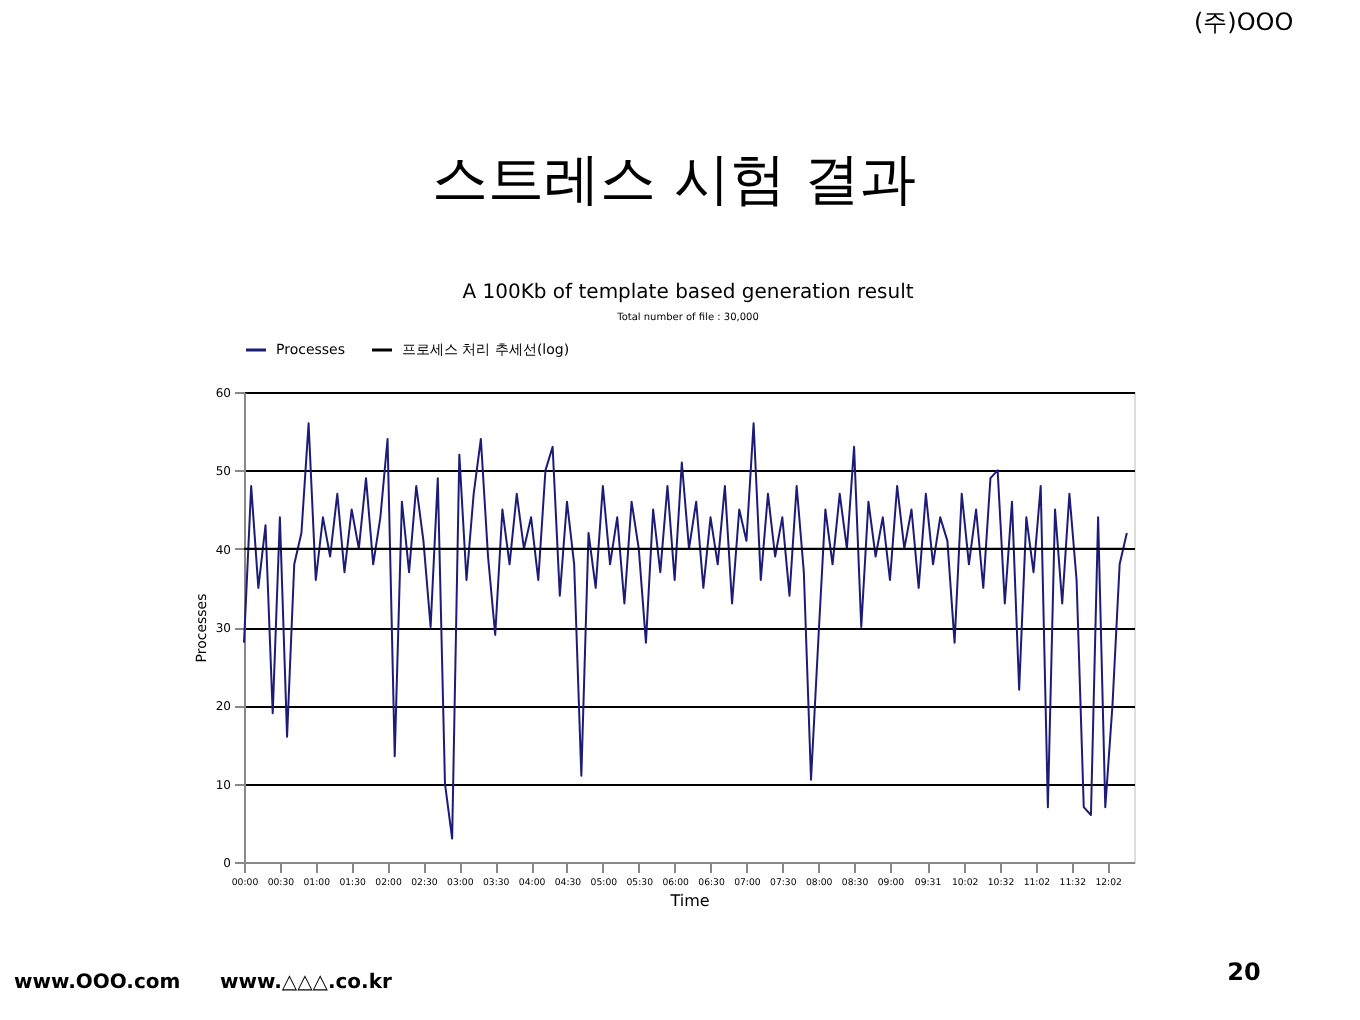 This screenshot has height=1020, width=1360. I want to click on text: (주)OOO, so click(1244, 22).